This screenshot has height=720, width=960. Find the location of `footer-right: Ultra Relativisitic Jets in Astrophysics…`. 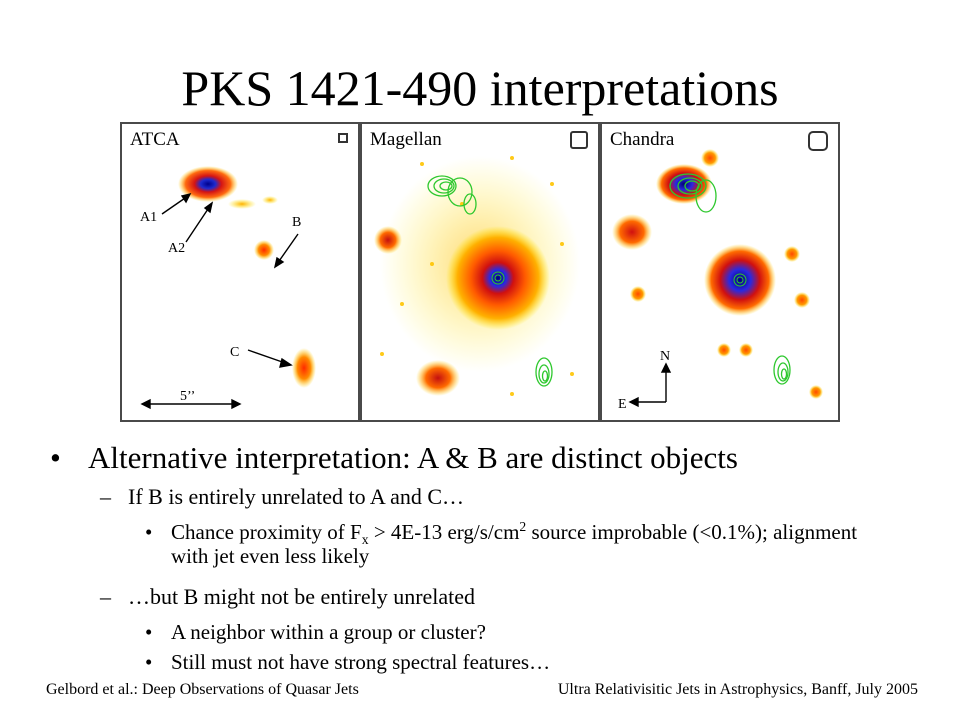

footer-right: Ultra Relativisitic Jets in Astrophysics… is located at coordinates (737, 689).